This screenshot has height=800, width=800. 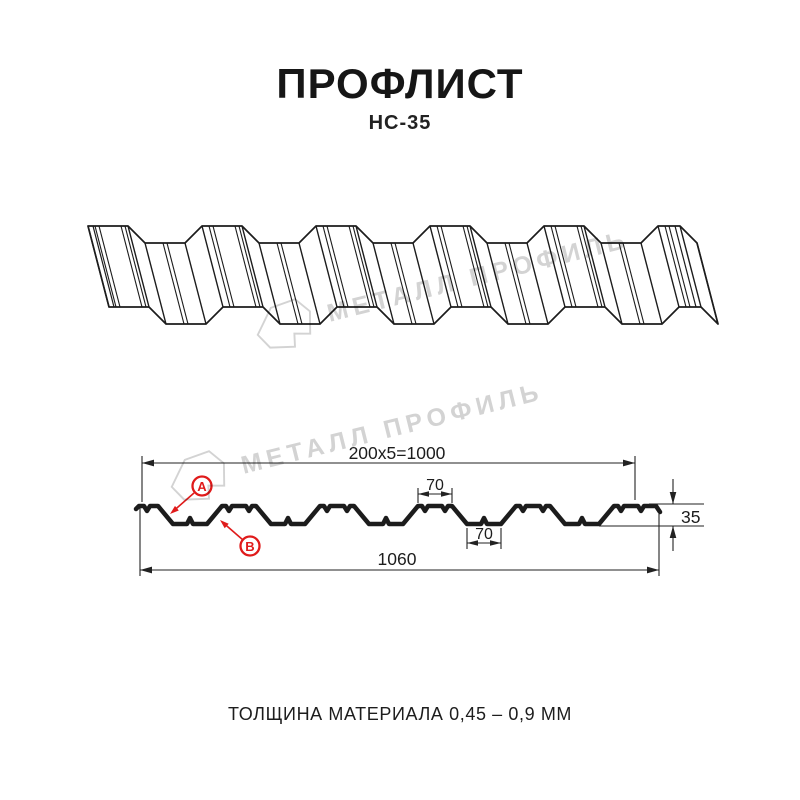 I want to click on profile-code: НС-35, so click(x=400, y=123).